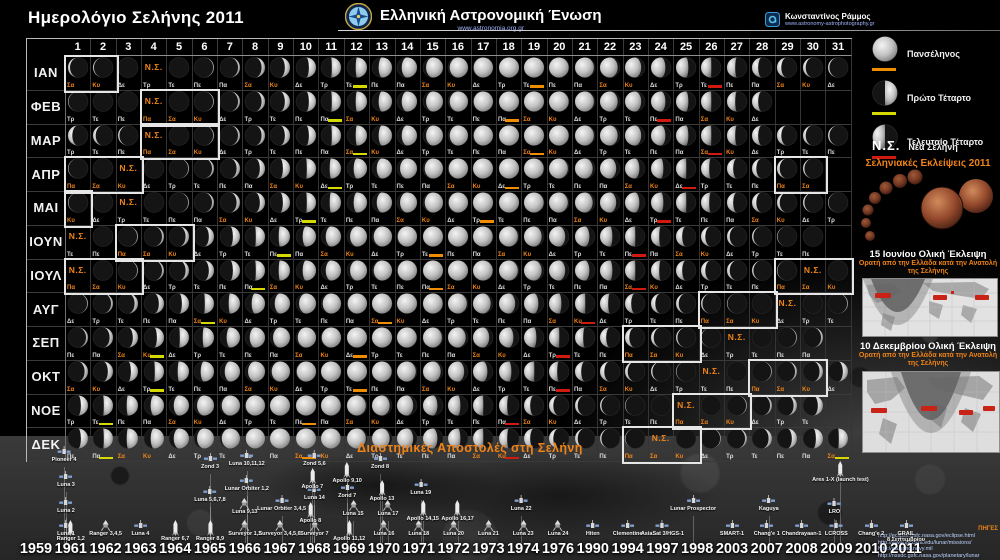 The height and width of the screenshot is (560, 1000). What do you see at coordinates (521, 503) in the screenshot?
I see `mission-item: Luna 22` at bounding box center [521, 503].